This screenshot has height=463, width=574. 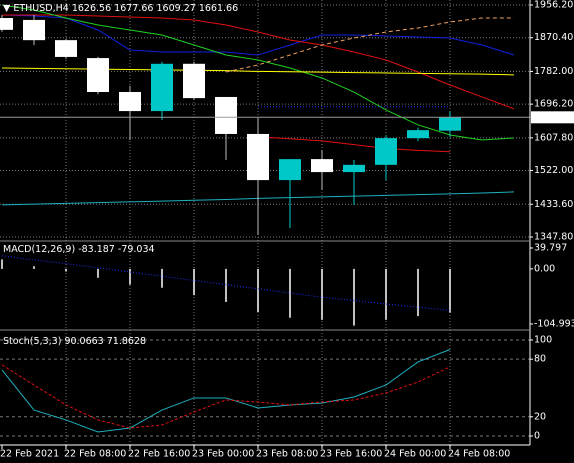 I want to click on macd-title: MACD(12,26,9) -83.187 -79.034, so click(x=79, y=249).